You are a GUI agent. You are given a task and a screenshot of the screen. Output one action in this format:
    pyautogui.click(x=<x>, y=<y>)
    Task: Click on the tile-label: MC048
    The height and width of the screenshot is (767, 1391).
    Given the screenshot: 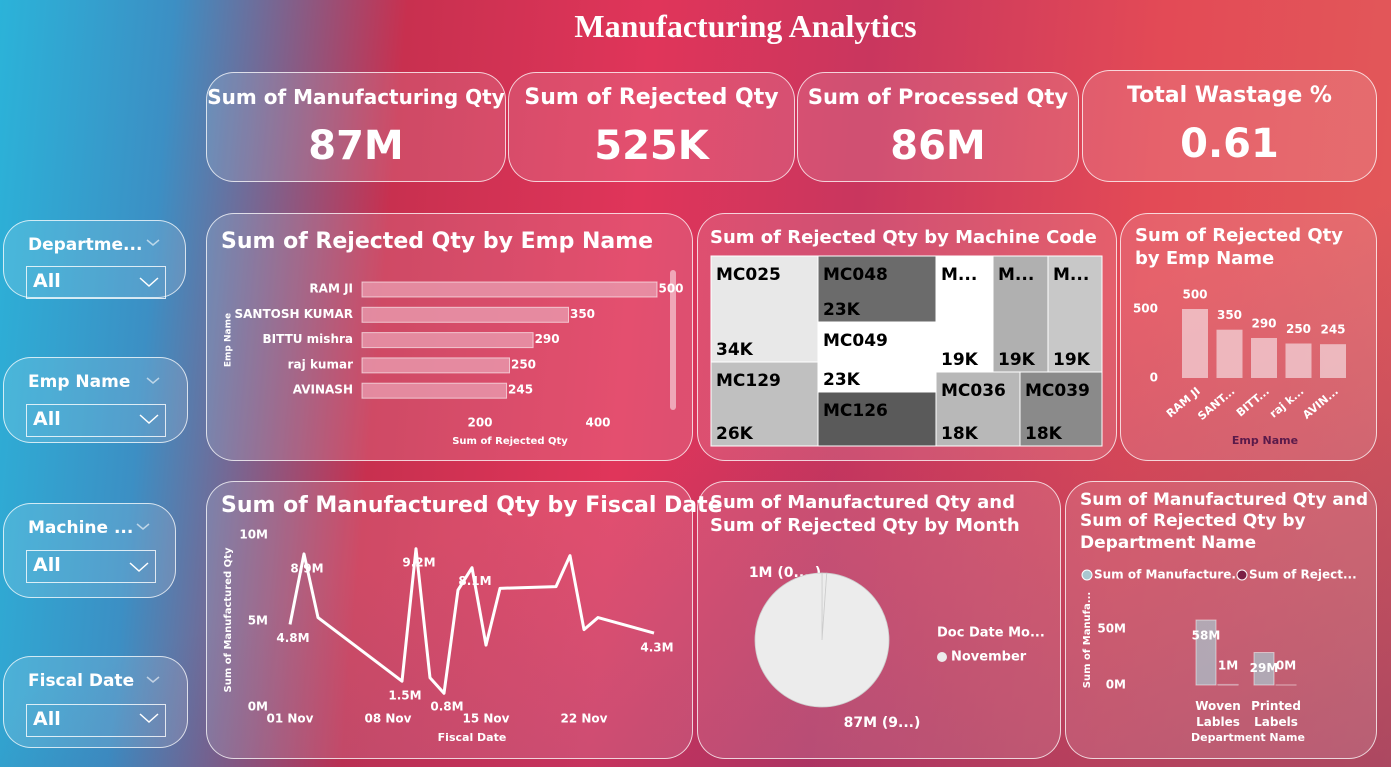 What is the action you would take?
    pyautogui.click(x=855, y=275)
    